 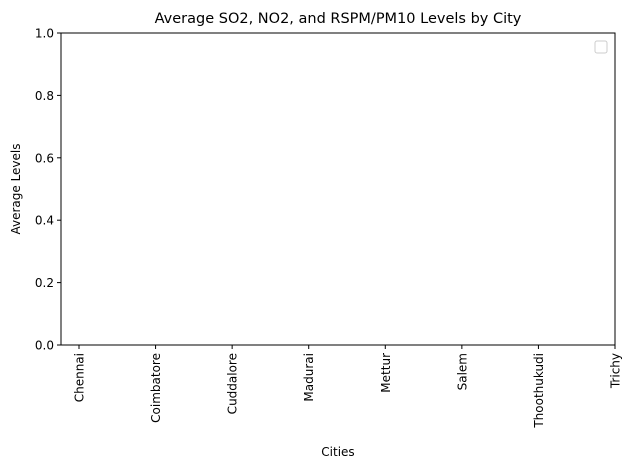 What do you see at coordinates (156, 388) in the screenshot?
I see `x-tick-label: Coimbatore` at bounding box center [156, 388].